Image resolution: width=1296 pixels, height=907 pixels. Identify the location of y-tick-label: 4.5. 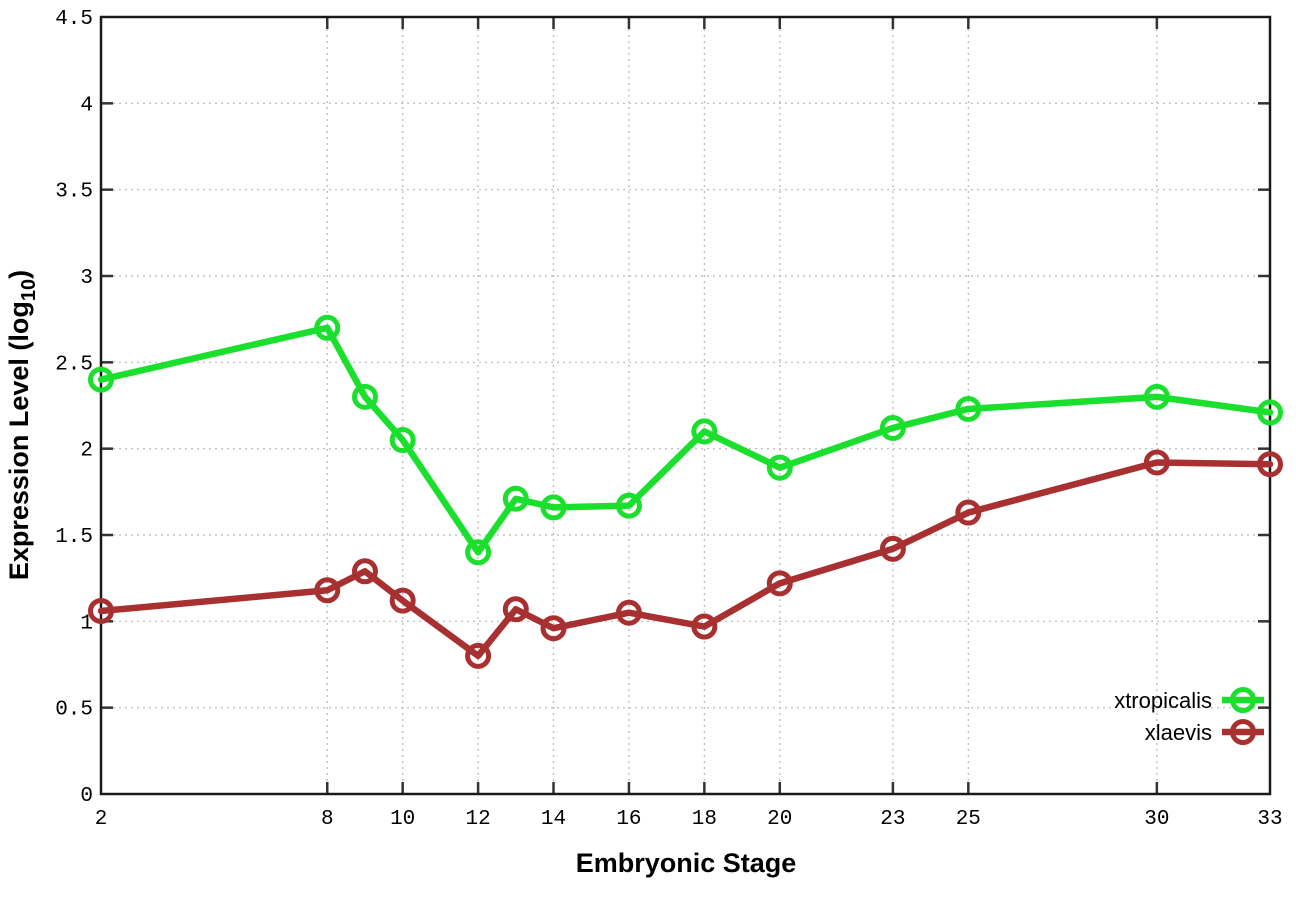
(74, 19).